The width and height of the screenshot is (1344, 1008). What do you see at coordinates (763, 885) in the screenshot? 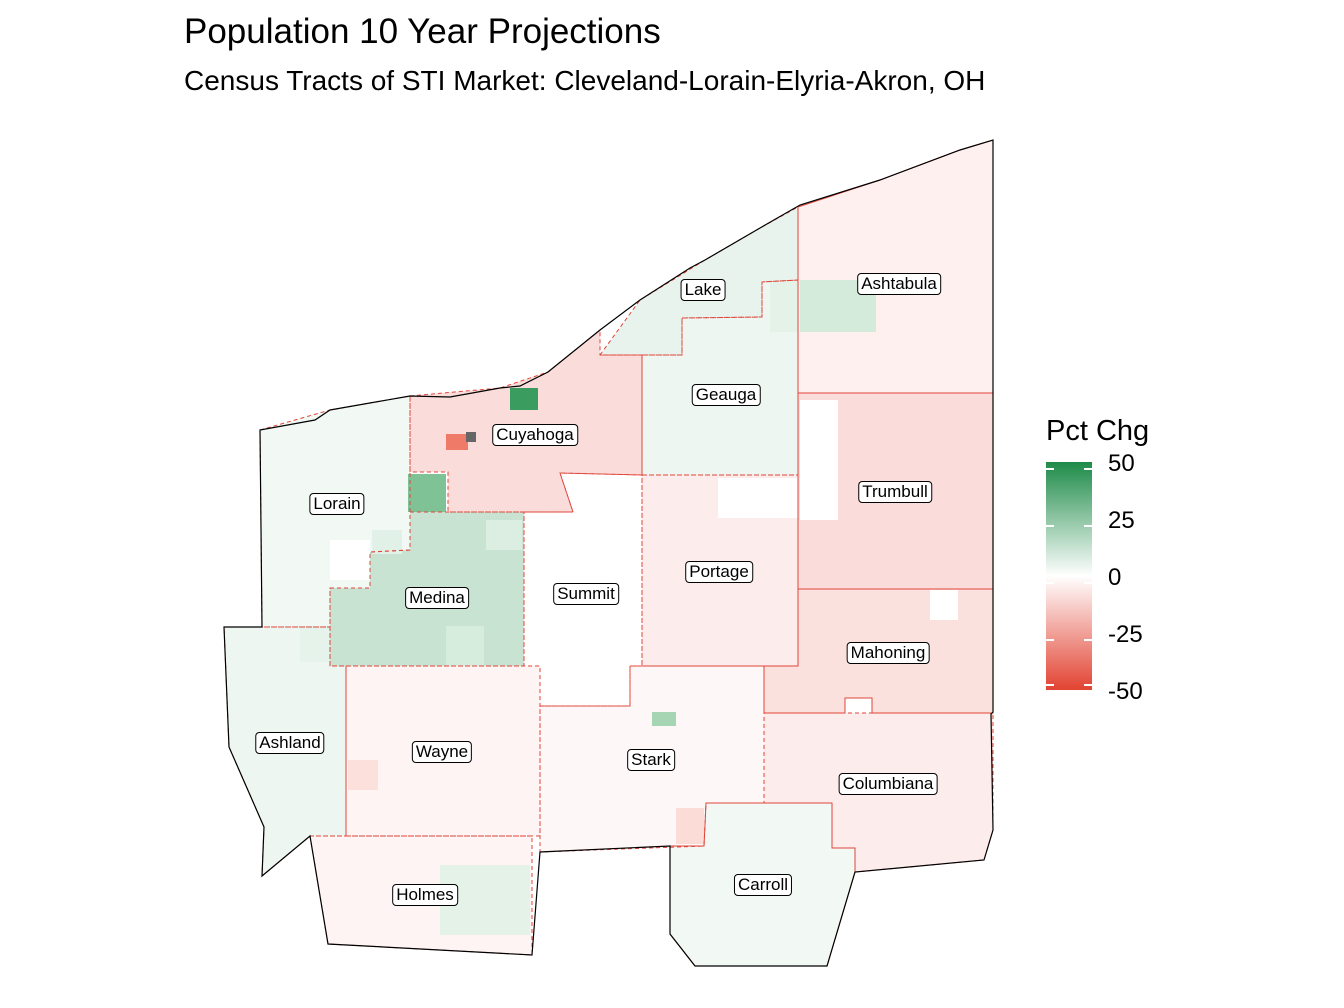
I see `county-label-carroll: Carroll` at bounding box center [763, 885].